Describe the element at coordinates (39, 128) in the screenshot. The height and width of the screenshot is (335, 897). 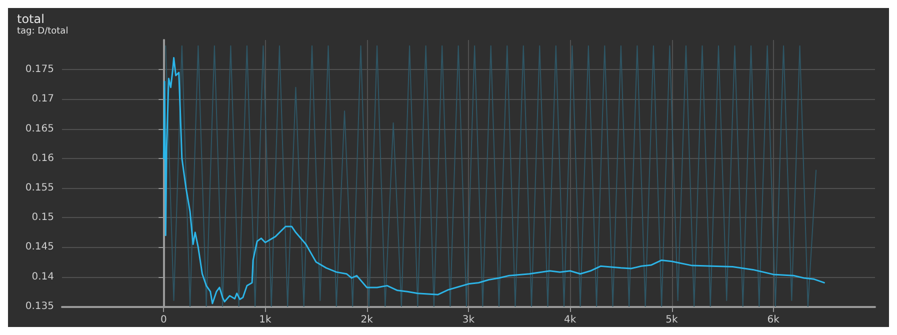
I see `y-tick-label: 0.165` at that location.